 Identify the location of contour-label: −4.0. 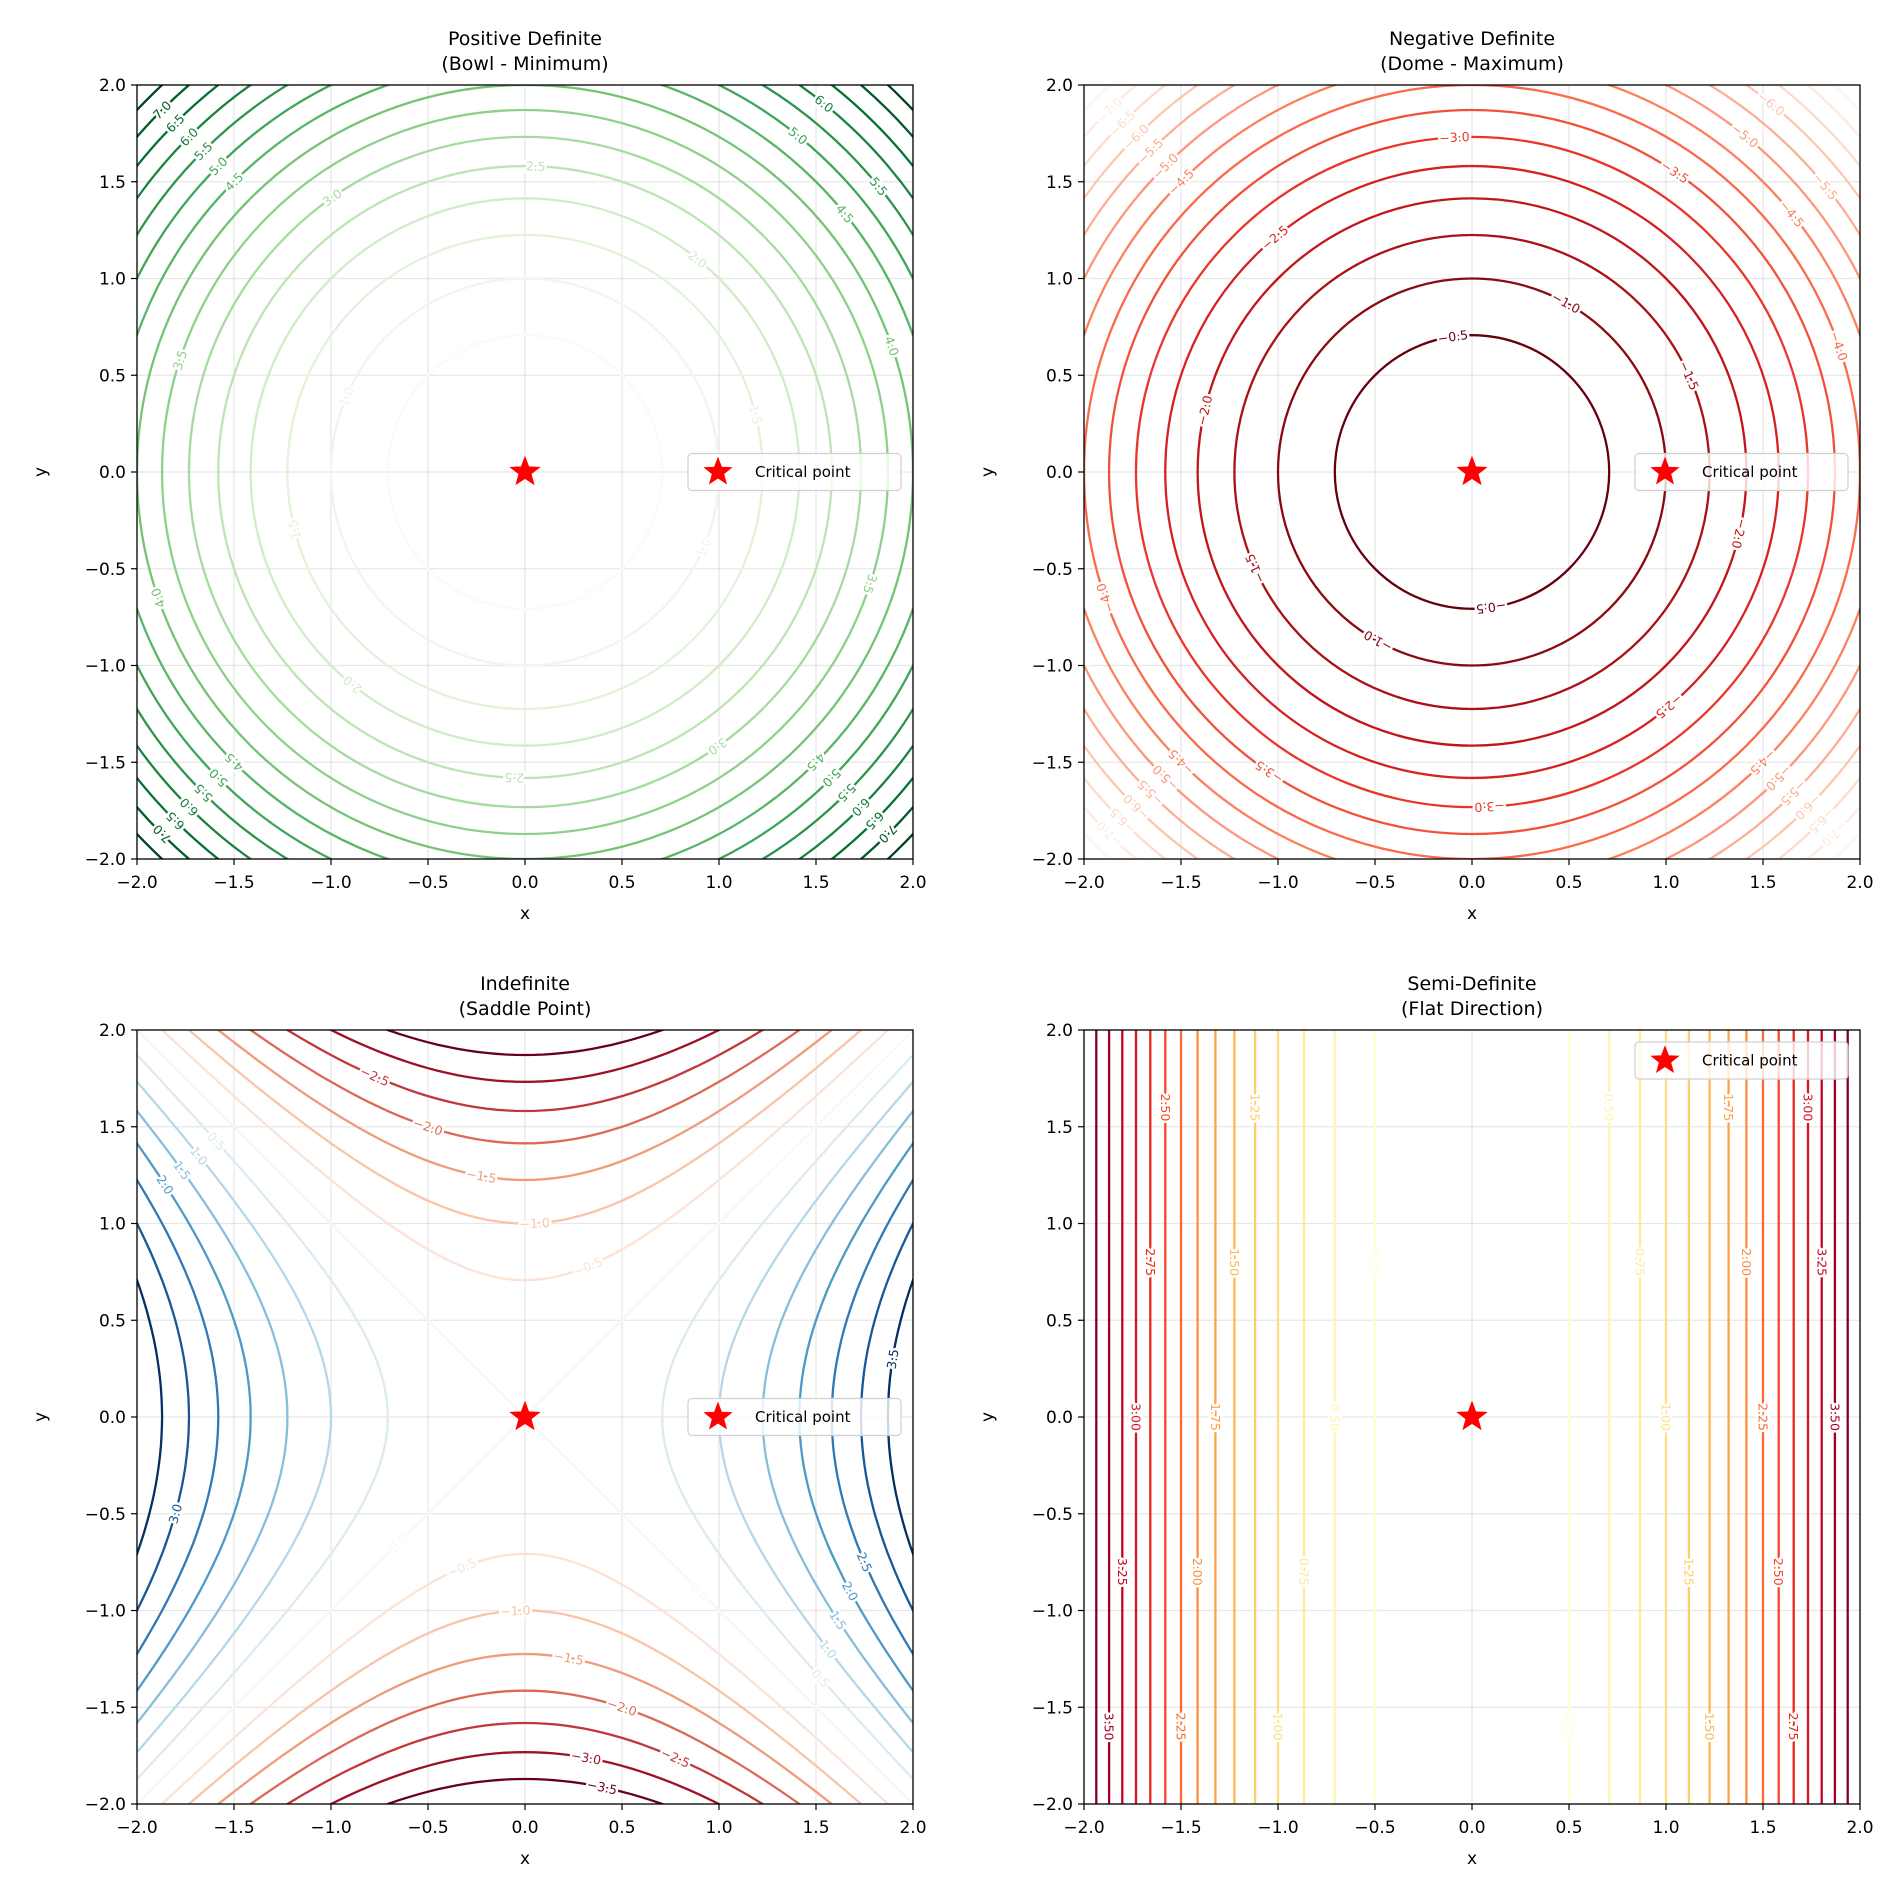
(1839, 346).